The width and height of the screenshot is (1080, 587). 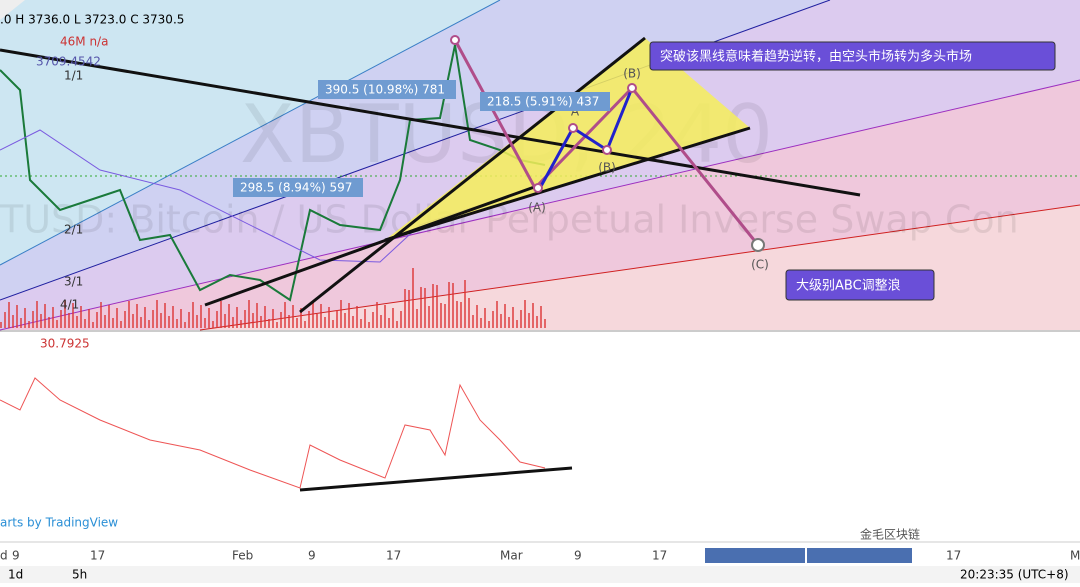 What do you see at coordinates (12, 10) in the screenshot?
I see `band` at bounding box center [12, 10].